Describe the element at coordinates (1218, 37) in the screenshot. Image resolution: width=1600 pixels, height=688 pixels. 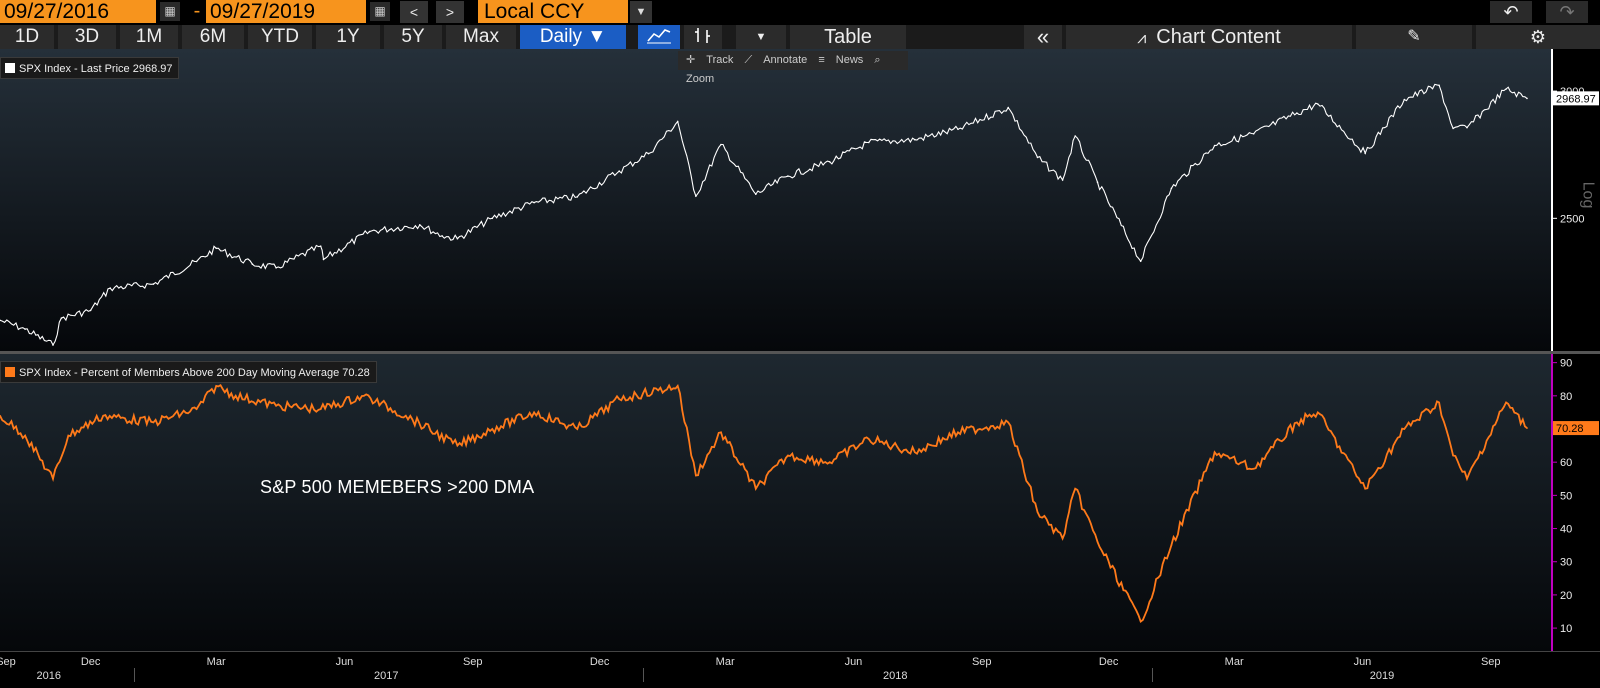
I see `chart-content-label: Chart Content` at that location.